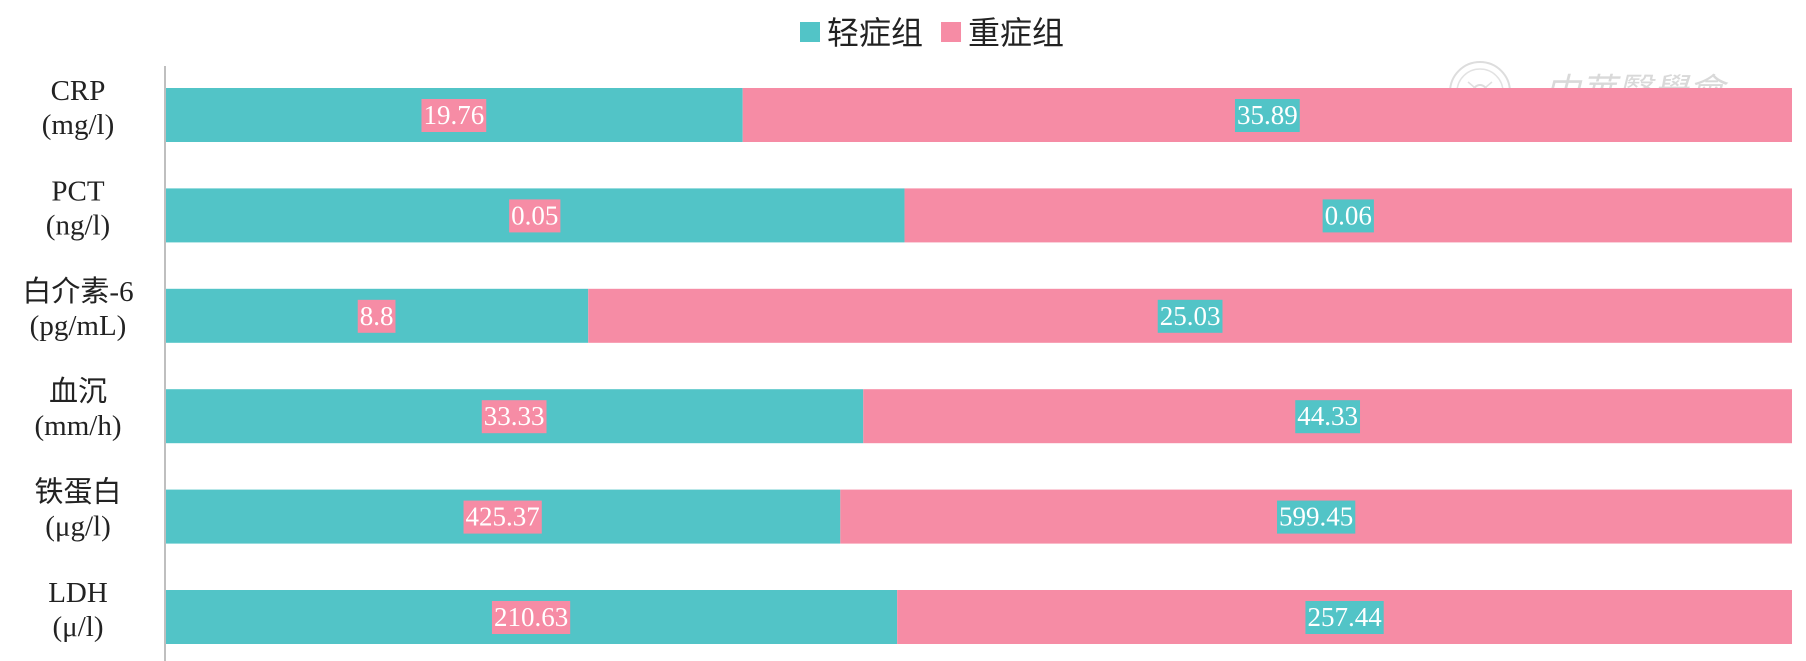 Image resolution: width=1806 pixels, height=661 pixels. Describe the element at coordinates (77, 191) in the screenshot. I see `y-tick-name: PCT` at that location.